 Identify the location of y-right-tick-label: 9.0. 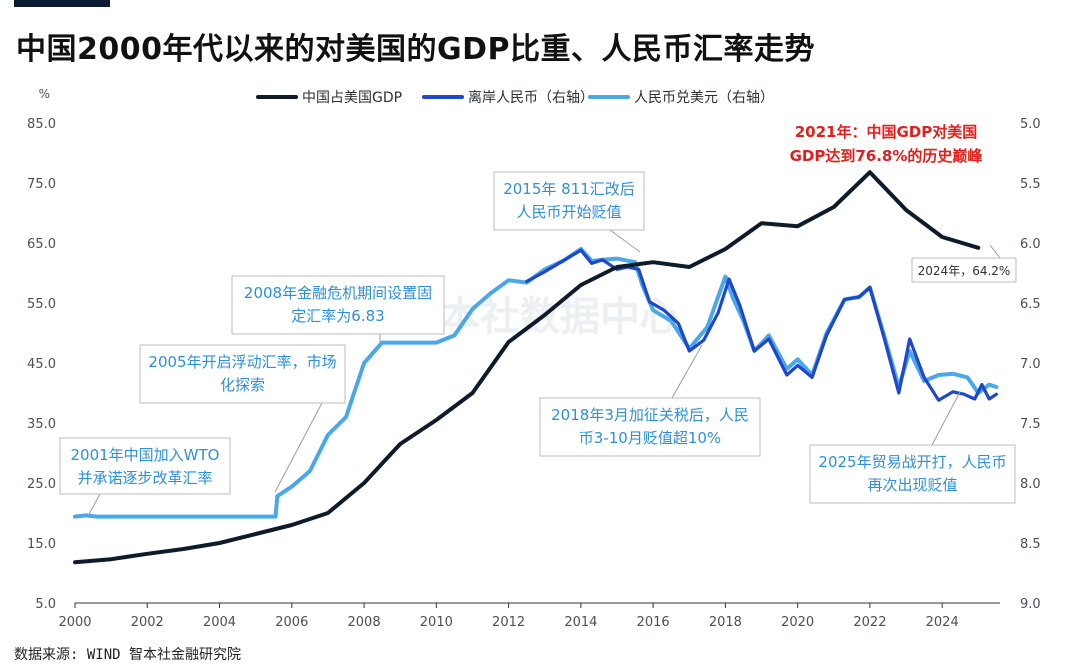
(1030, 604).